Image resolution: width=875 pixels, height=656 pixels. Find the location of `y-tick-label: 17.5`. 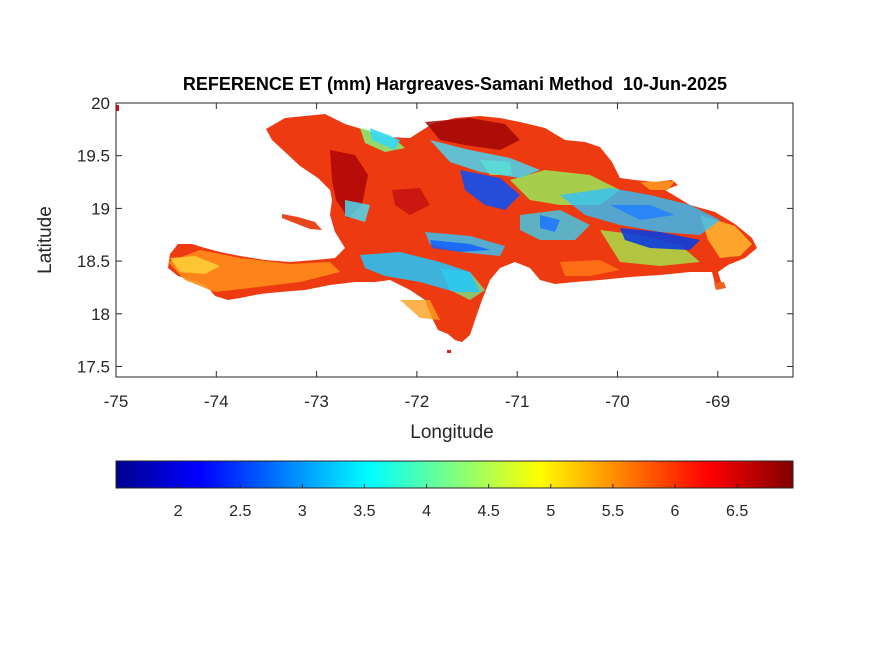

y-tick-label: 17.5 is located at coordinates (93, 366).